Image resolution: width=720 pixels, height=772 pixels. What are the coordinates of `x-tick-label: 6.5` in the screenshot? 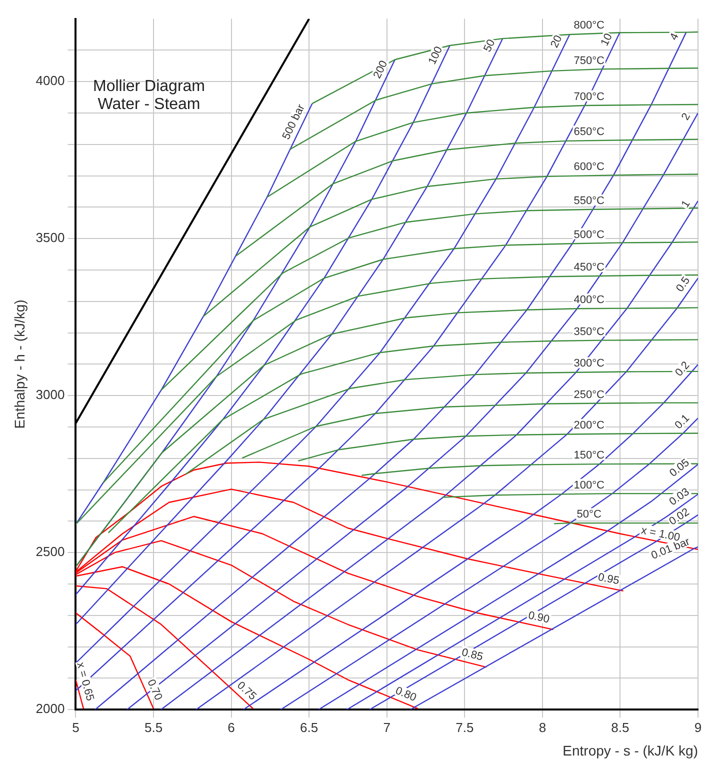 It's located at (309, 727).